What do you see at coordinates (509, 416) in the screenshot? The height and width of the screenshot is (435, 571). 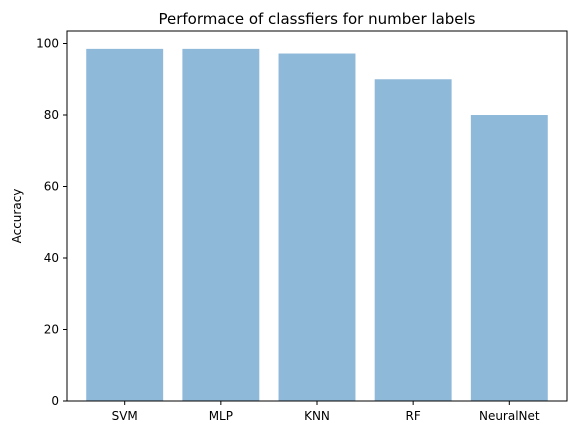 I see `x-tick-label: NeuralNet` at bounding box center [509, 416].